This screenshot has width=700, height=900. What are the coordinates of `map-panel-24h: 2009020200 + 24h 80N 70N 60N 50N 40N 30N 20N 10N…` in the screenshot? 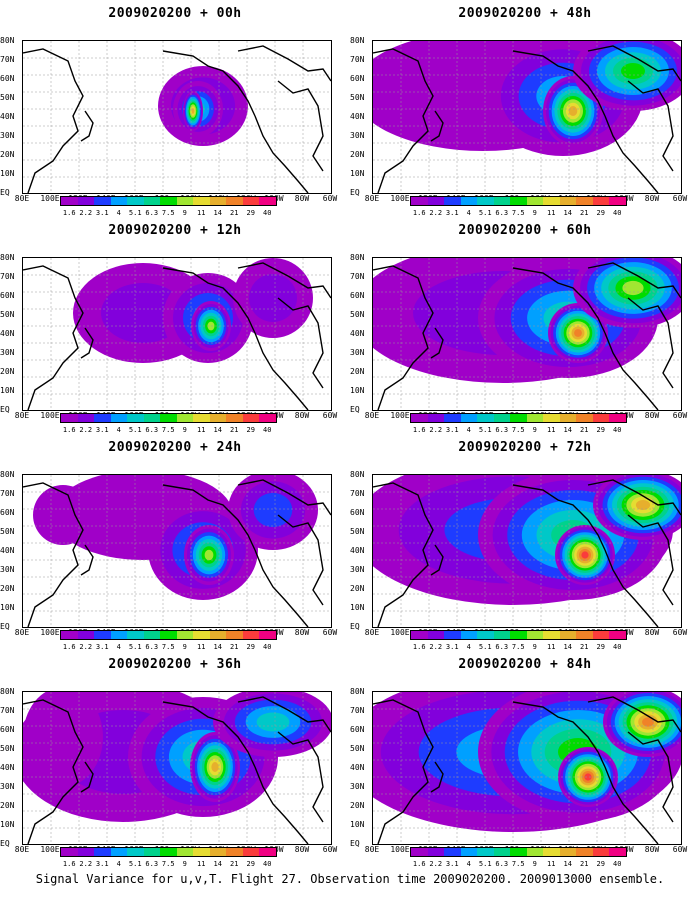 It's located at (175, 544).